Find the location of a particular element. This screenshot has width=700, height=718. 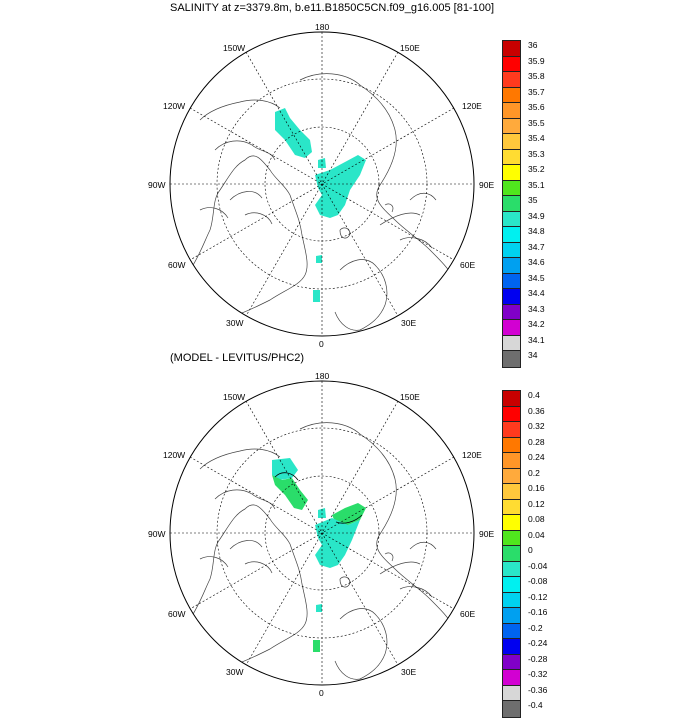

bottom_colorbar-tick-label: -0.24 is located at coordinates (538, 643).